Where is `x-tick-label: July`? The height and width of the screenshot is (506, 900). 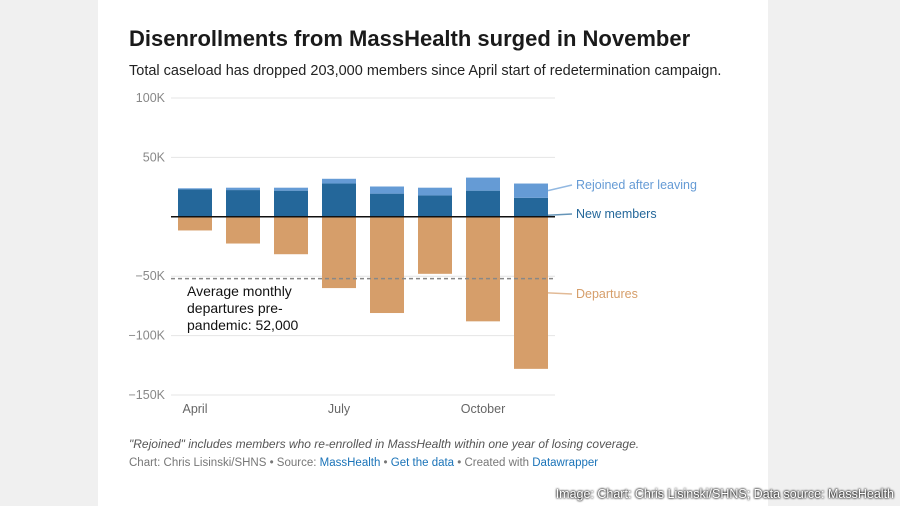 x-tick-label: July is located at coordinates (339, 409).